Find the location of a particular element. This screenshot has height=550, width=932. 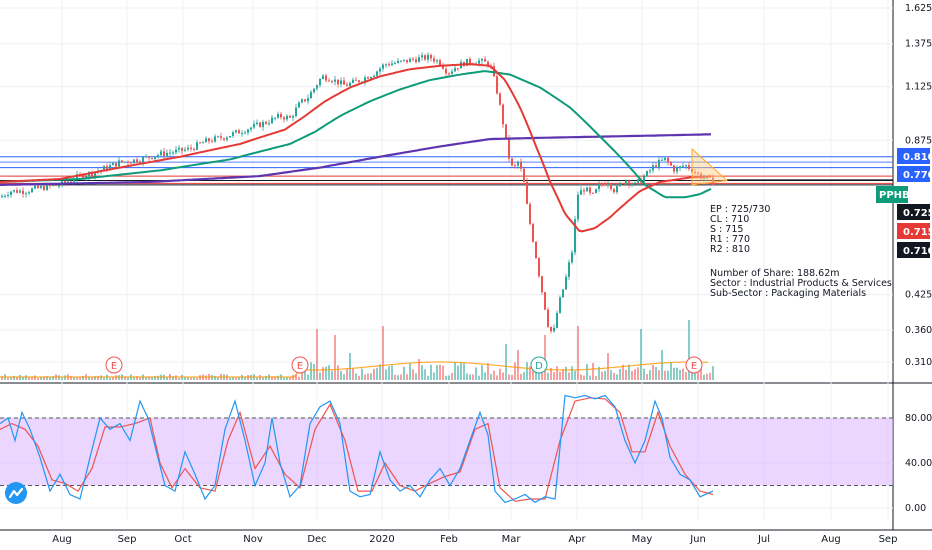

stochastic-band is located at coordinates (446, 452).